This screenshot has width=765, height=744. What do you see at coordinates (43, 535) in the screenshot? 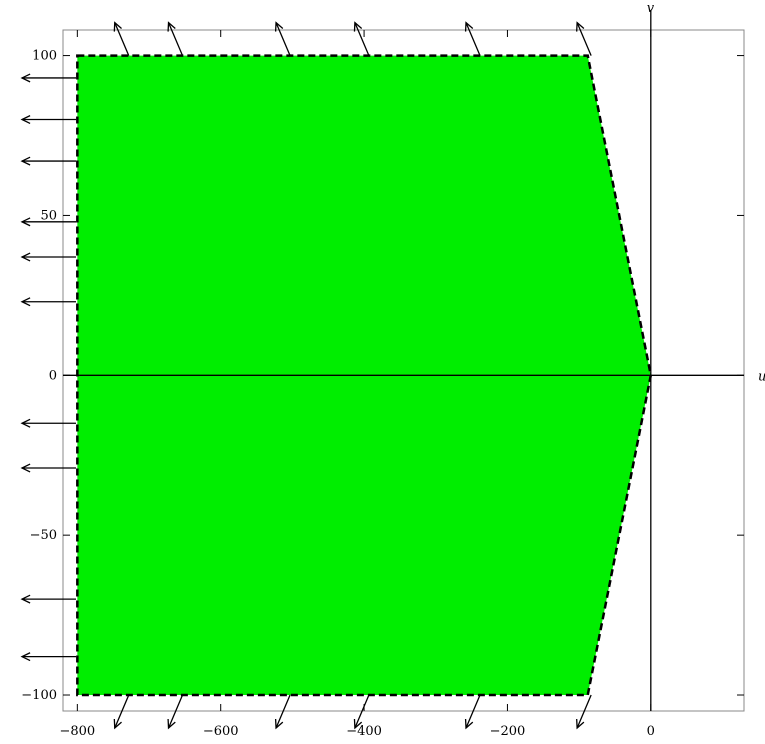
I see `y-tick-label: −50` at bounding box center [43, 535].